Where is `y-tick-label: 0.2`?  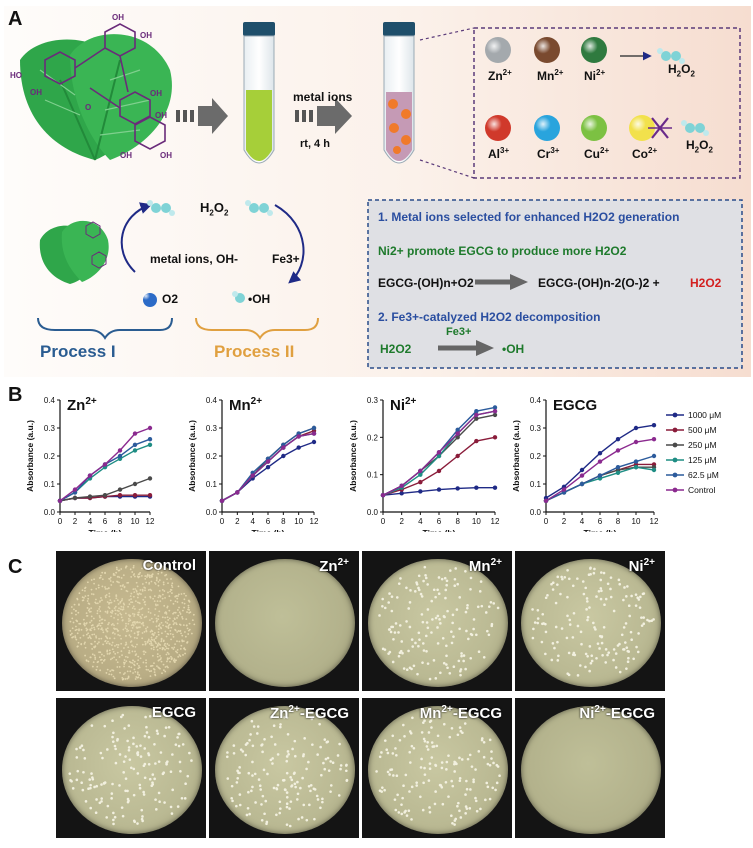 y-tick-label: 0.2 is located at coordinates (373, 437).